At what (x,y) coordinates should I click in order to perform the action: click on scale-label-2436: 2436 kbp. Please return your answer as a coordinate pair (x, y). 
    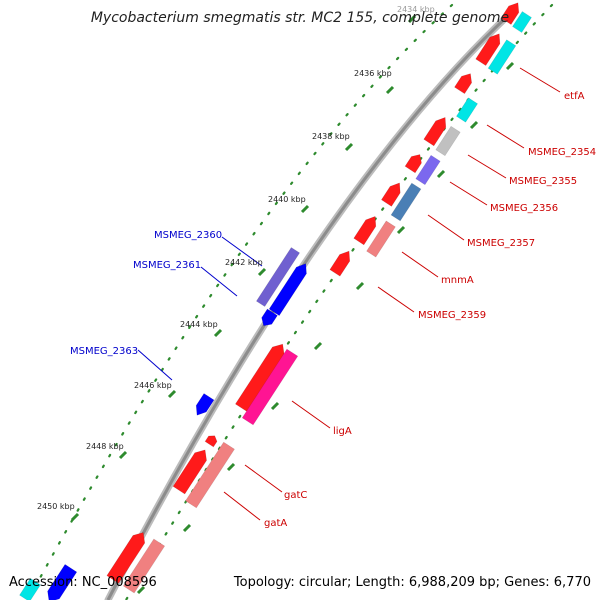
    Looking at the image, I should click on (373, 73).